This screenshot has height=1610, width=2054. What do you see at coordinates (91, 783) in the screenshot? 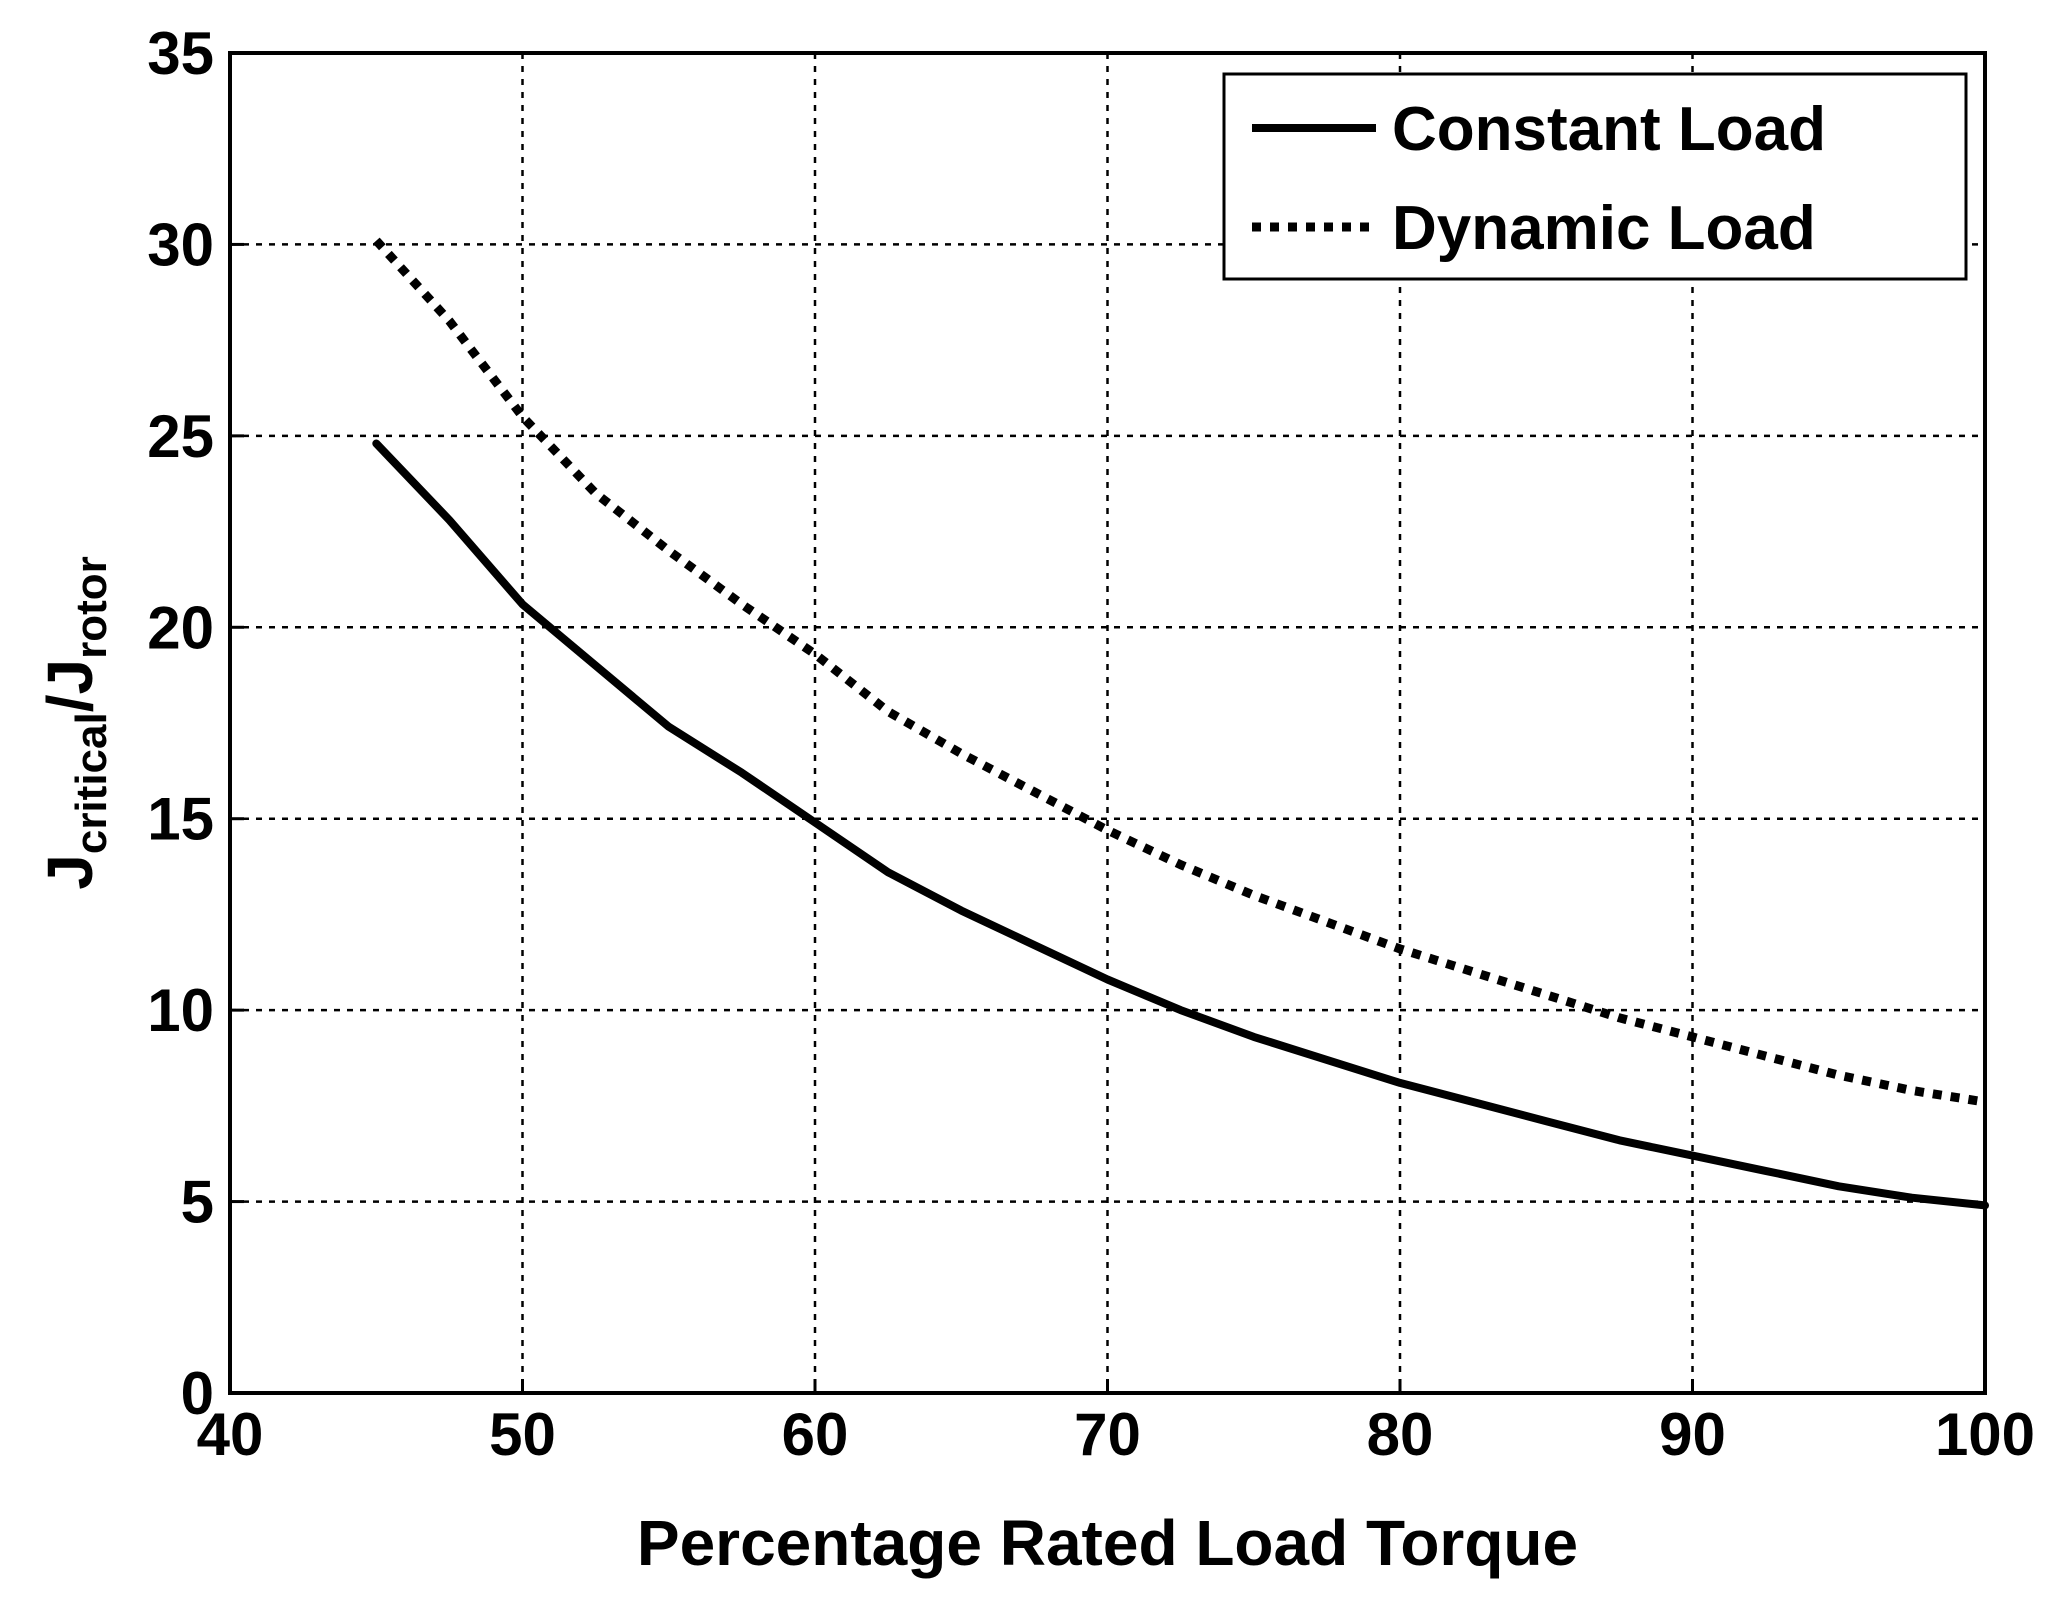
I see `y-axis-title-subscript-critical: critical` at bounding box center [91, 783].